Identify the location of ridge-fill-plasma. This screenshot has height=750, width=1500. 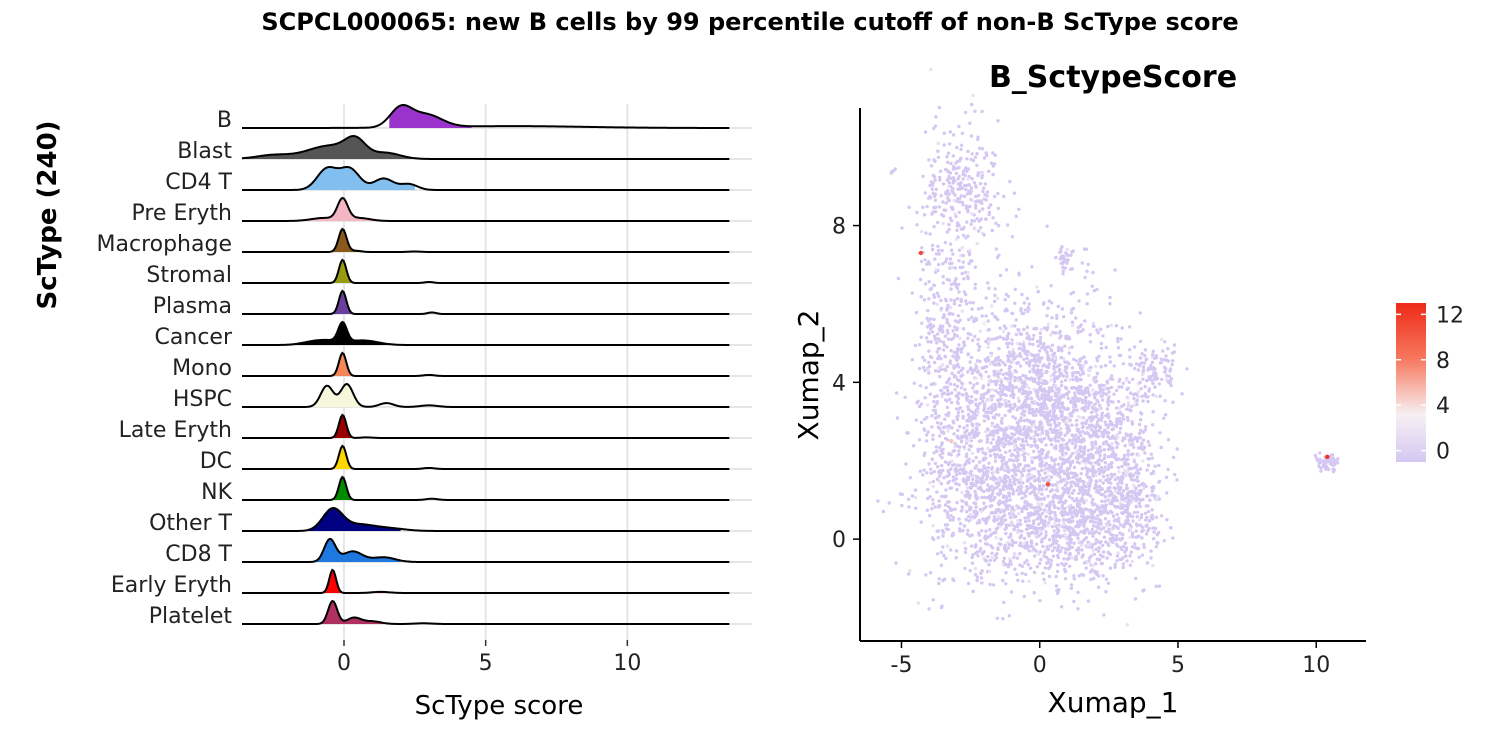
(344, 302).